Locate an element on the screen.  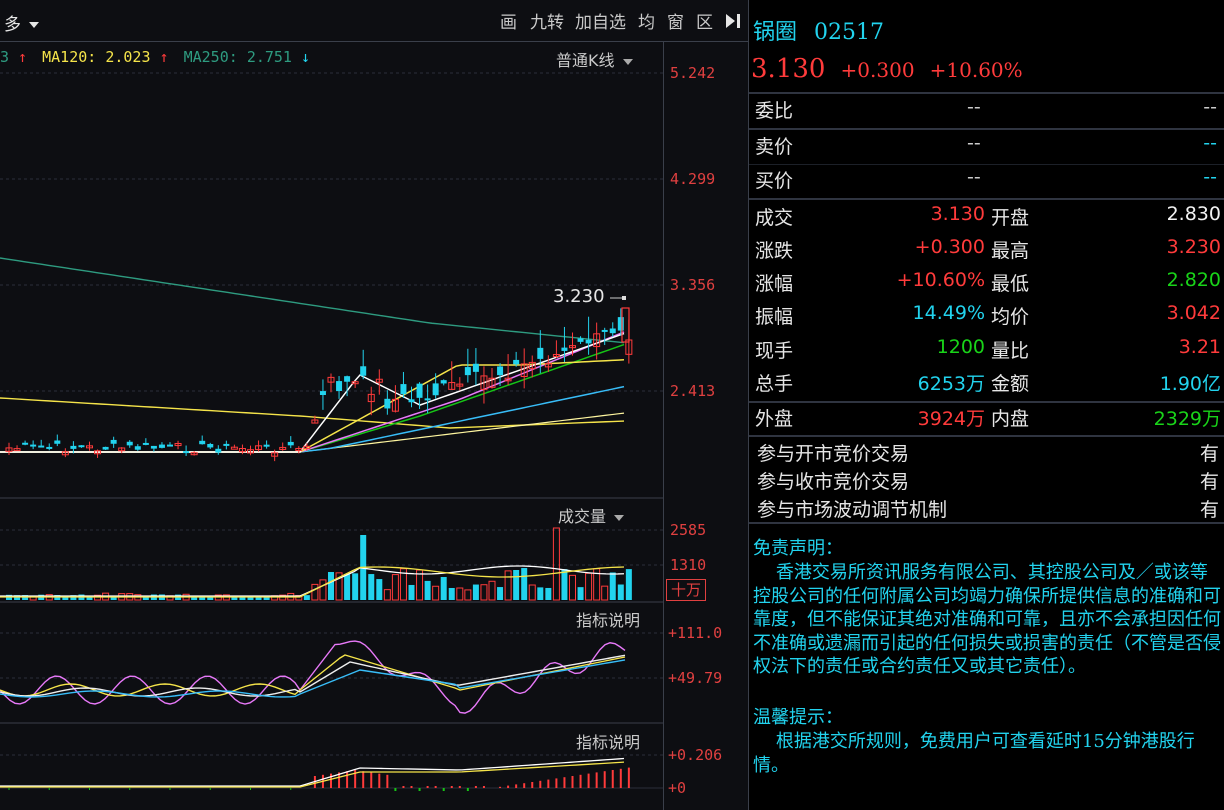
ma250-value: 2.751 is located at coordinates (269, 57).